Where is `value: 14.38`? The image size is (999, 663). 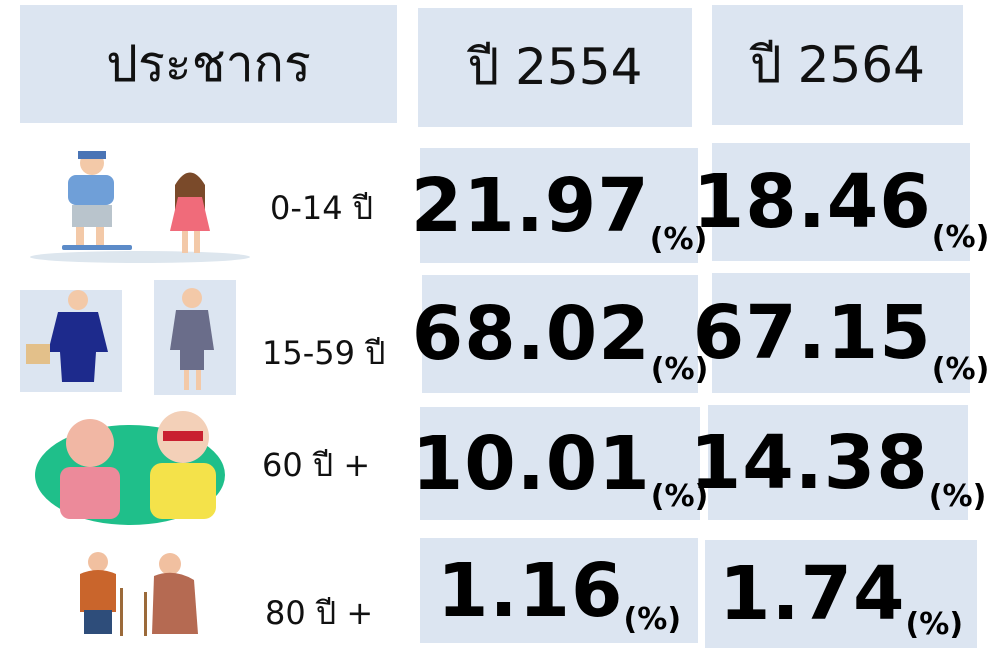
value: 14.38 is located at coordinates (809, 462).